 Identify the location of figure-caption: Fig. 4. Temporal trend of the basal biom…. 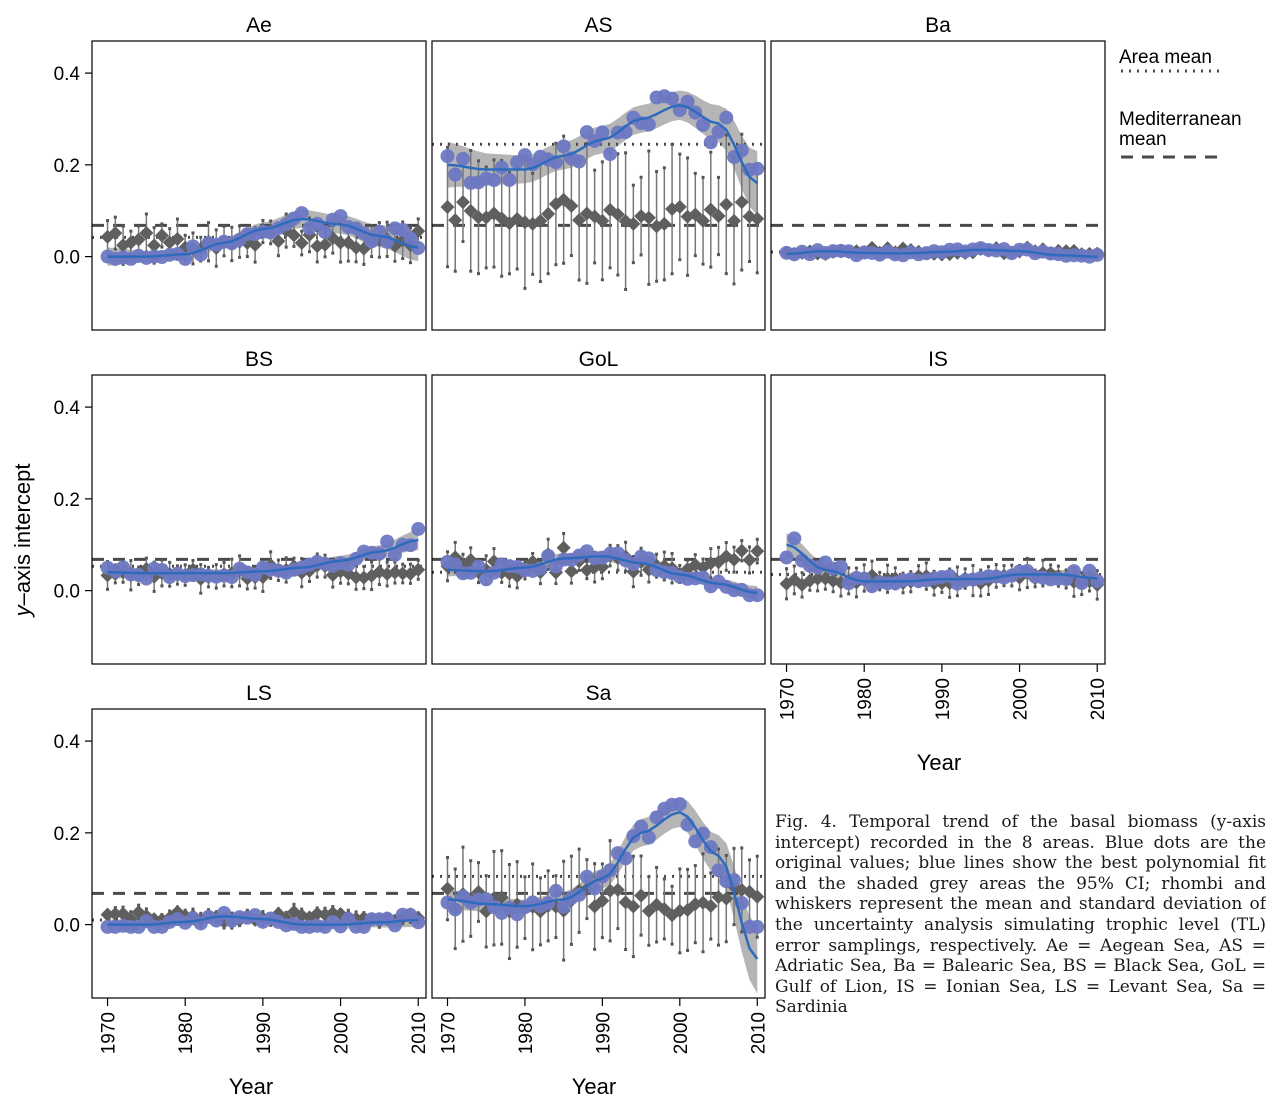
(1020, 915).